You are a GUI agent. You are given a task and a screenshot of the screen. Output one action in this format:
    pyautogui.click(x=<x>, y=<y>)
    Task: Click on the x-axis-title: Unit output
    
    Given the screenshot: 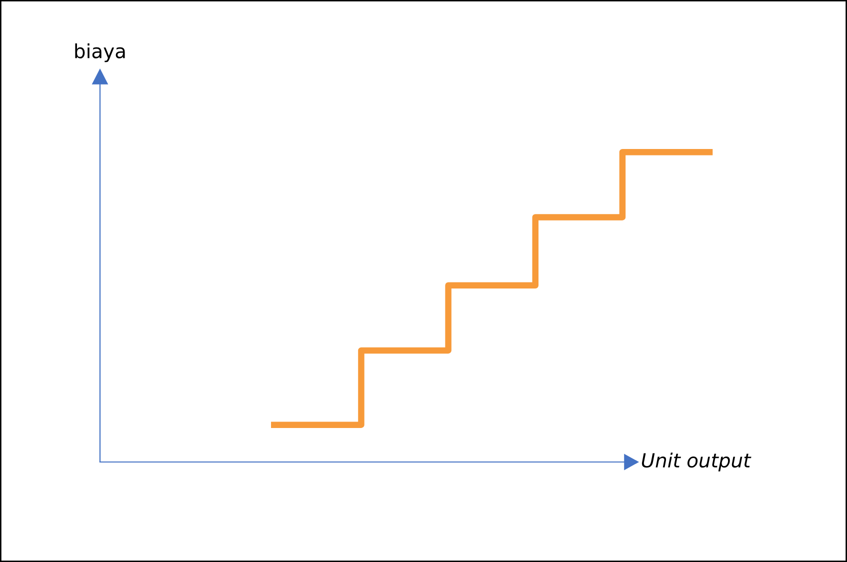 What is the action you would take?
    pyautogui.click(x=697, y=462)
    